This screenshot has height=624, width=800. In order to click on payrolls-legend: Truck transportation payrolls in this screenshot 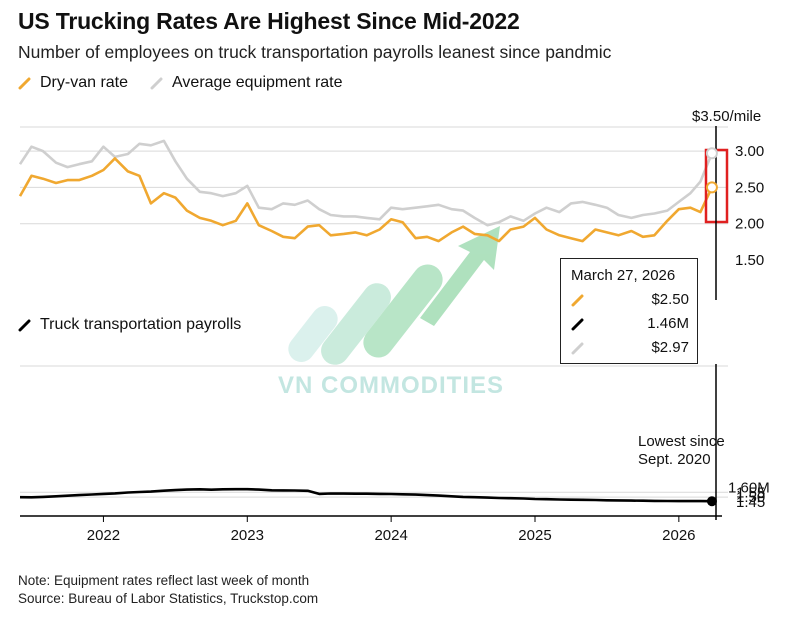, I will do `click(129, 325)`.